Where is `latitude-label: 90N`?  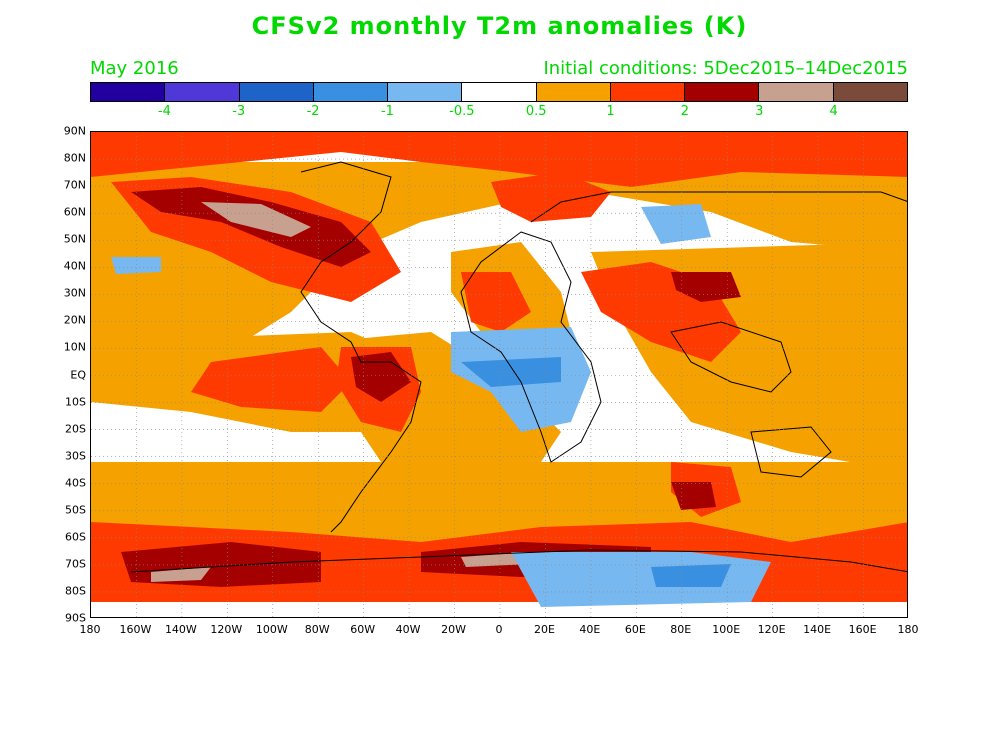
latitude-label: 90N is located at coordinates (74, 131).